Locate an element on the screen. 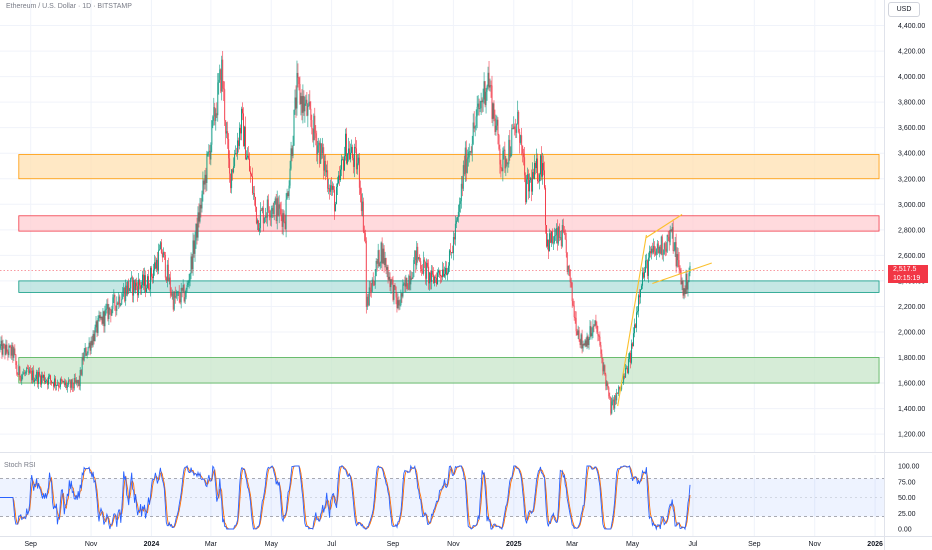 The width and height of the screenshot is (932, 550). orange-zone is located at coordinates (449, 167).